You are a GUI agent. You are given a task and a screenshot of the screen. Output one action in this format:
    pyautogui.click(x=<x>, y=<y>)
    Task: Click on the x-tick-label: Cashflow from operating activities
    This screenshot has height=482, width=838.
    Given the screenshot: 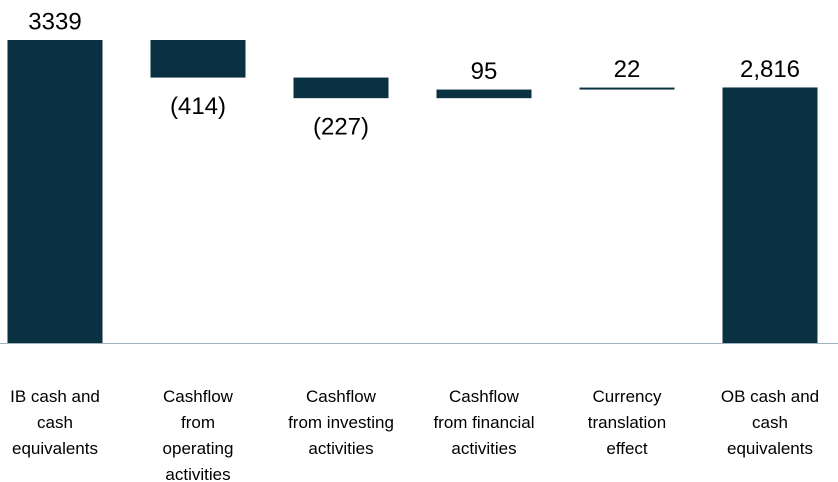 What is the action you would take?
    pyautogui.click(x=198, y=434)
    